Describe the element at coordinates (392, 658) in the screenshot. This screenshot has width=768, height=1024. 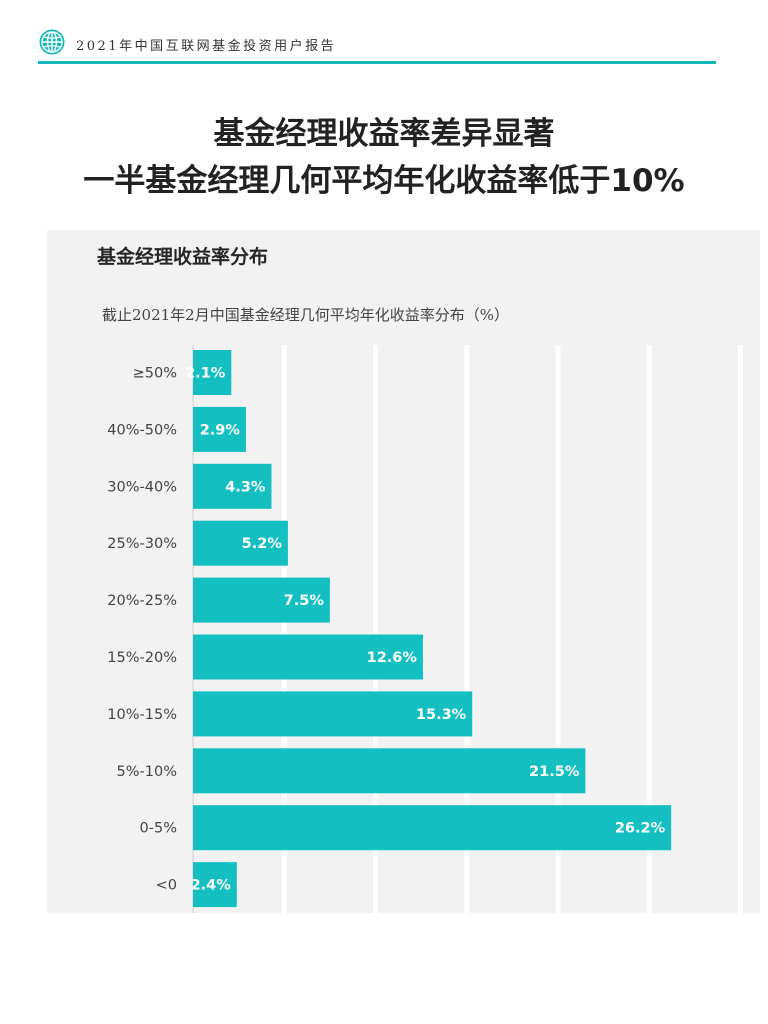
I see `data-label: 12.6%` at that location.